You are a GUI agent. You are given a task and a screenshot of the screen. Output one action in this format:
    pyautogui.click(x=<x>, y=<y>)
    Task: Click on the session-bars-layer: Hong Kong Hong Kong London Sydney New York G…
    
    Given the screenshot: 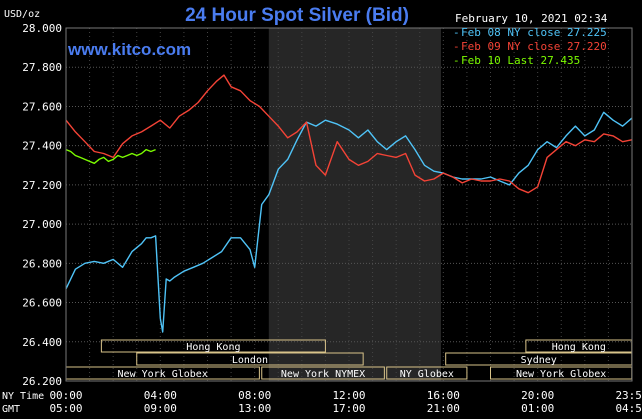 What is the action you would take?
    pyautogui.click(x=349, y=359)
    